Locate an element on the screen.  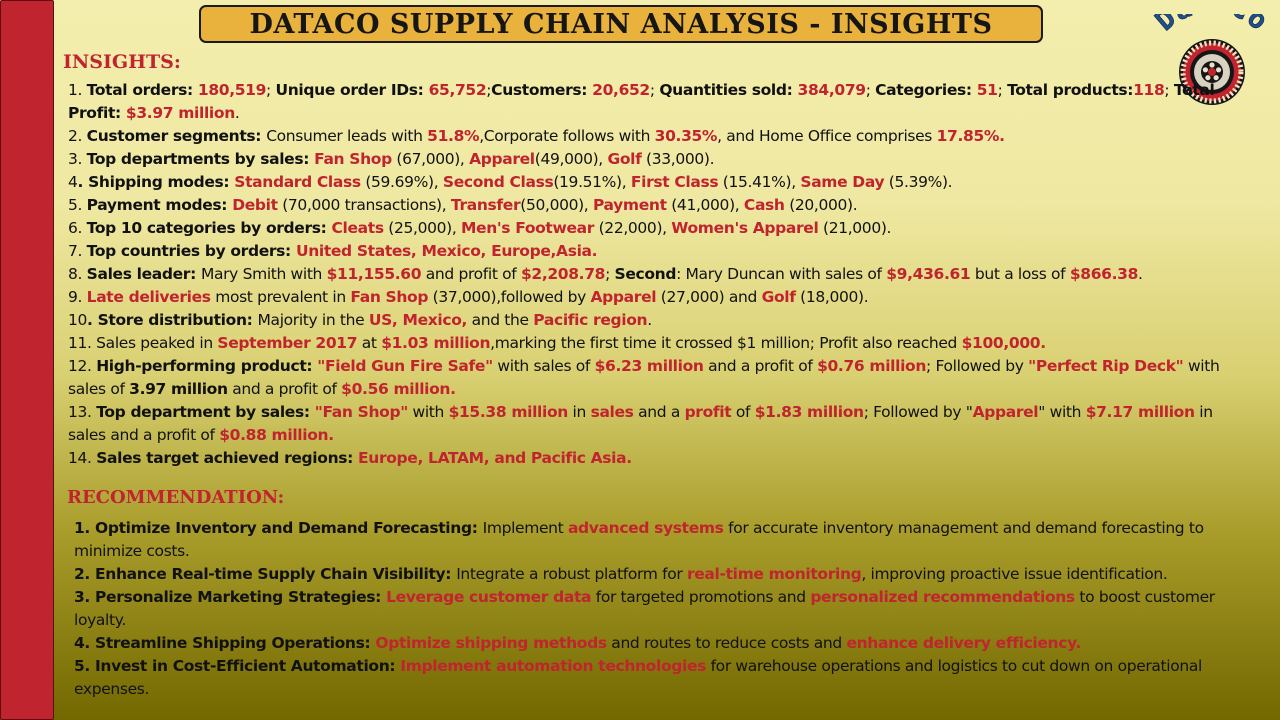
body-text: 11. Sales peaked in is located at coordinates (143, 343).